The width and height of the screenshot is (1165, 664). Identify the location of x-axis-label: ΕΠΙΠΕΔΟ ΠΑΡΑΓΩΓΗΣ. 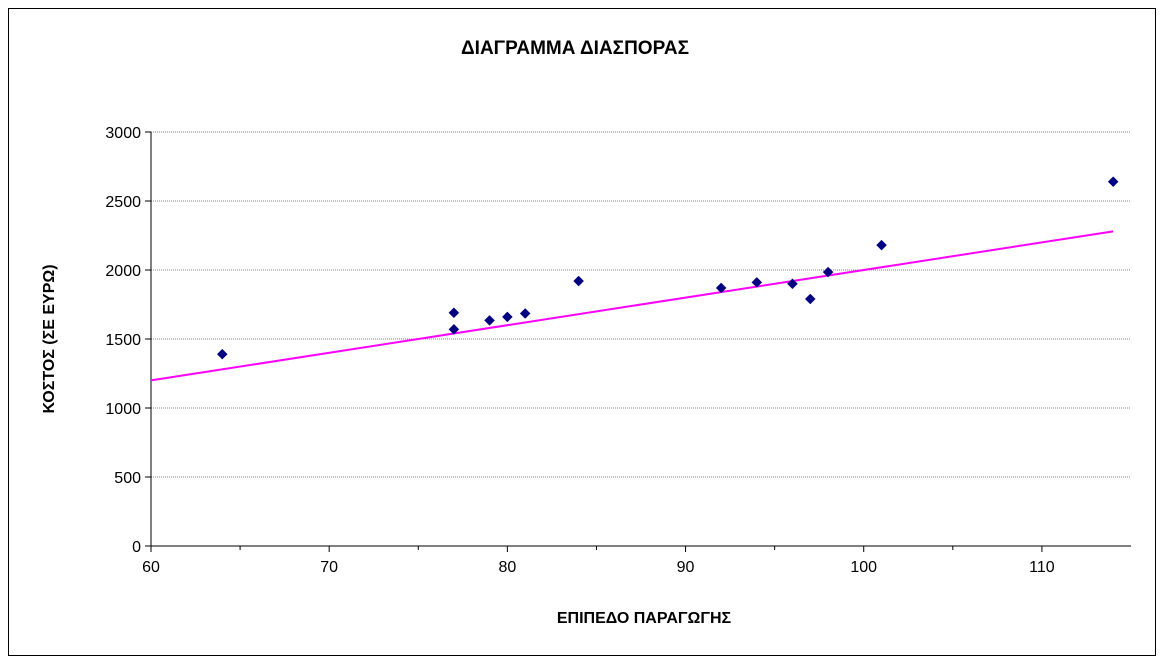
(644, 618).